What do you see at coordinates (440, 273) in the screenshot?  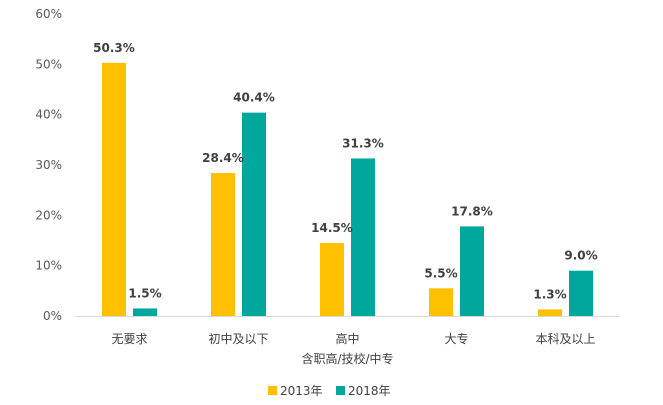 I see `data-label: 5.5%` at bounding box center [440, 273].